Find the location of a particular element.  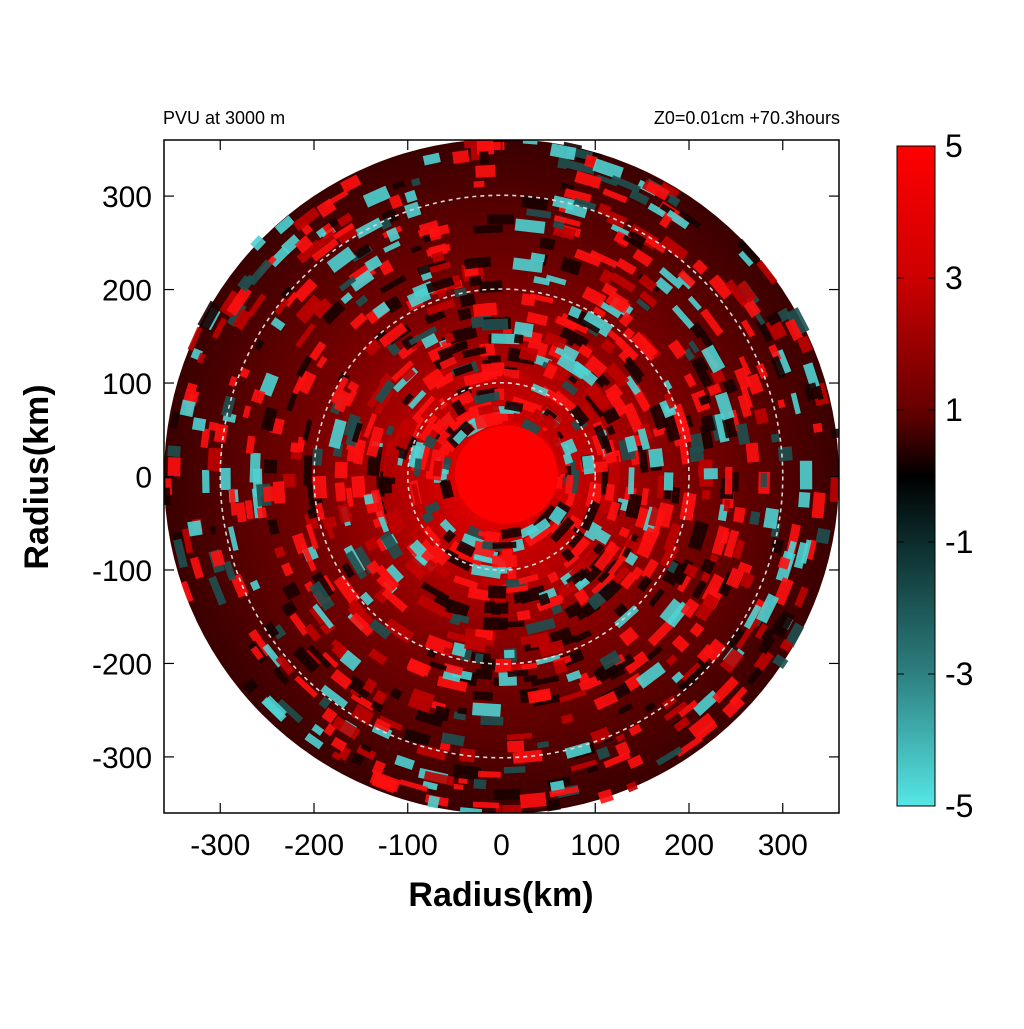

x-tick-label: 200 is located at coordinates (689, 845).